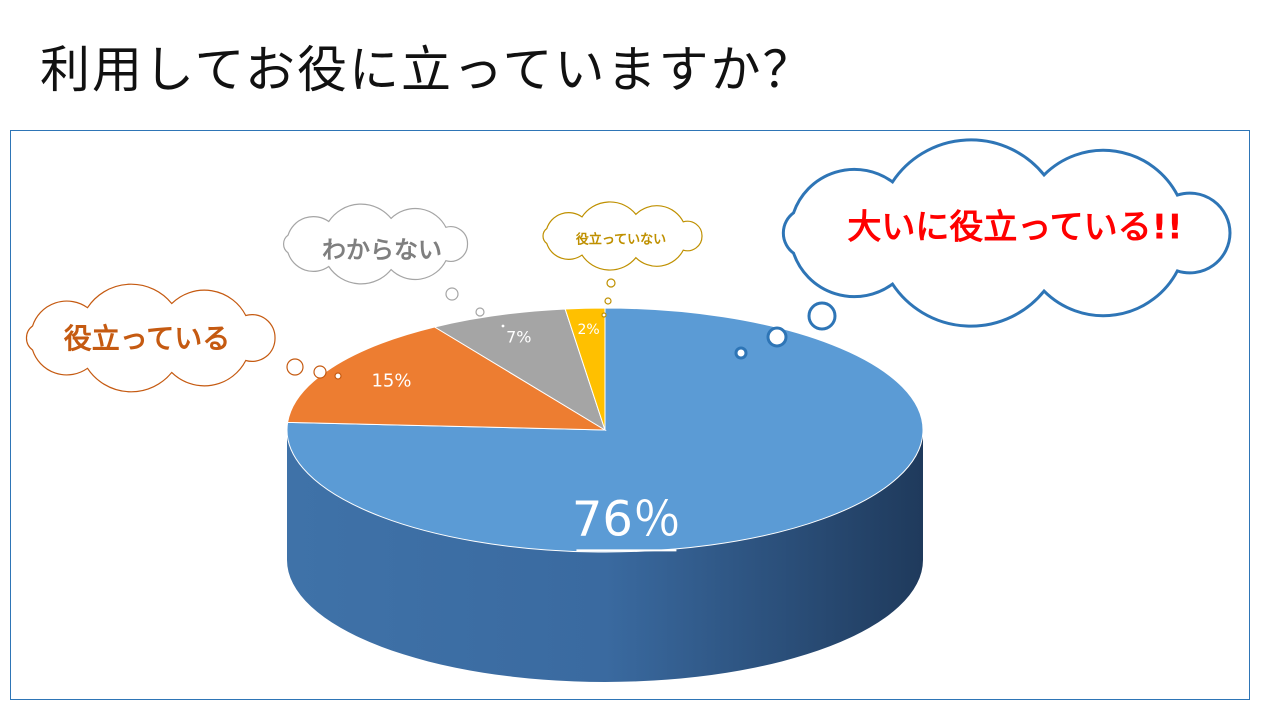 This screenshot has height=720, width=1280. What do you see at coordinates (518, 337) in the screenshot?
I see `slice-value-label: 7%` at bounding box center [518, 337].